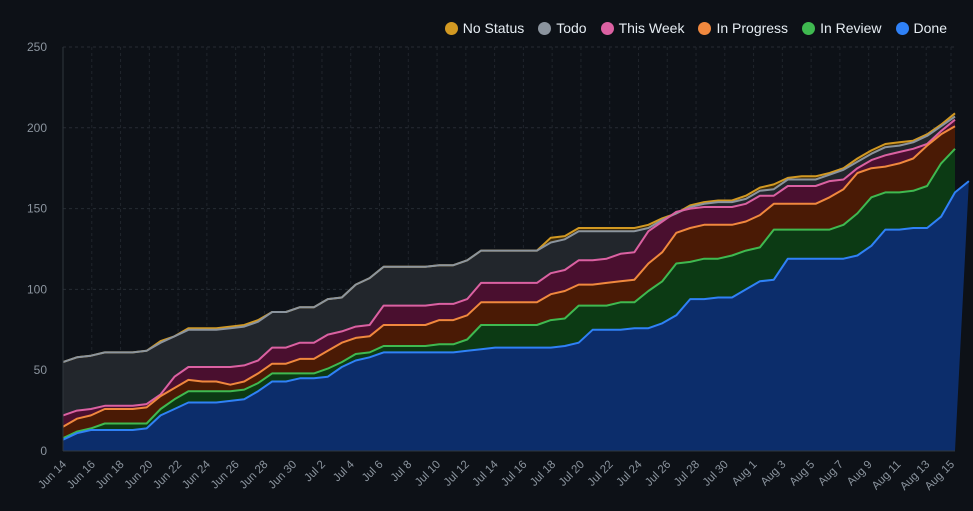  I want to click on x-tick-label: Jul 4, so click(344, 471).